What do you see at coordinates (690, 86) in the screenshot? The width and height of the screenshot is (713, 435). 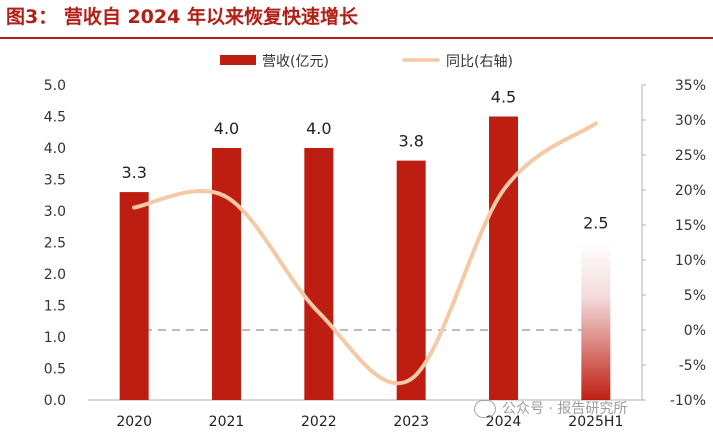 I see `y-right-tick-label: 35%` at bounding box center [690, 86].